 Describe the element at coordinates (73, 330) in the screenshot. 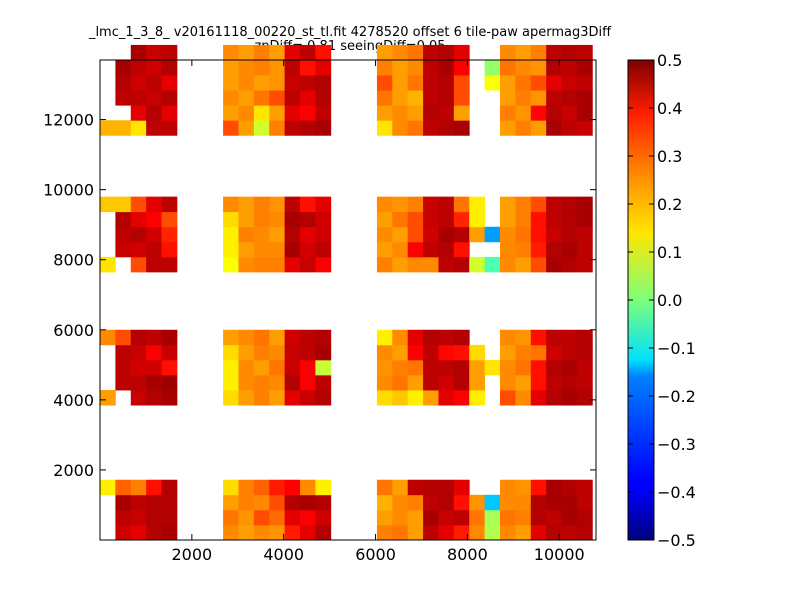

I see `y-tick-label: 6000` at that location.